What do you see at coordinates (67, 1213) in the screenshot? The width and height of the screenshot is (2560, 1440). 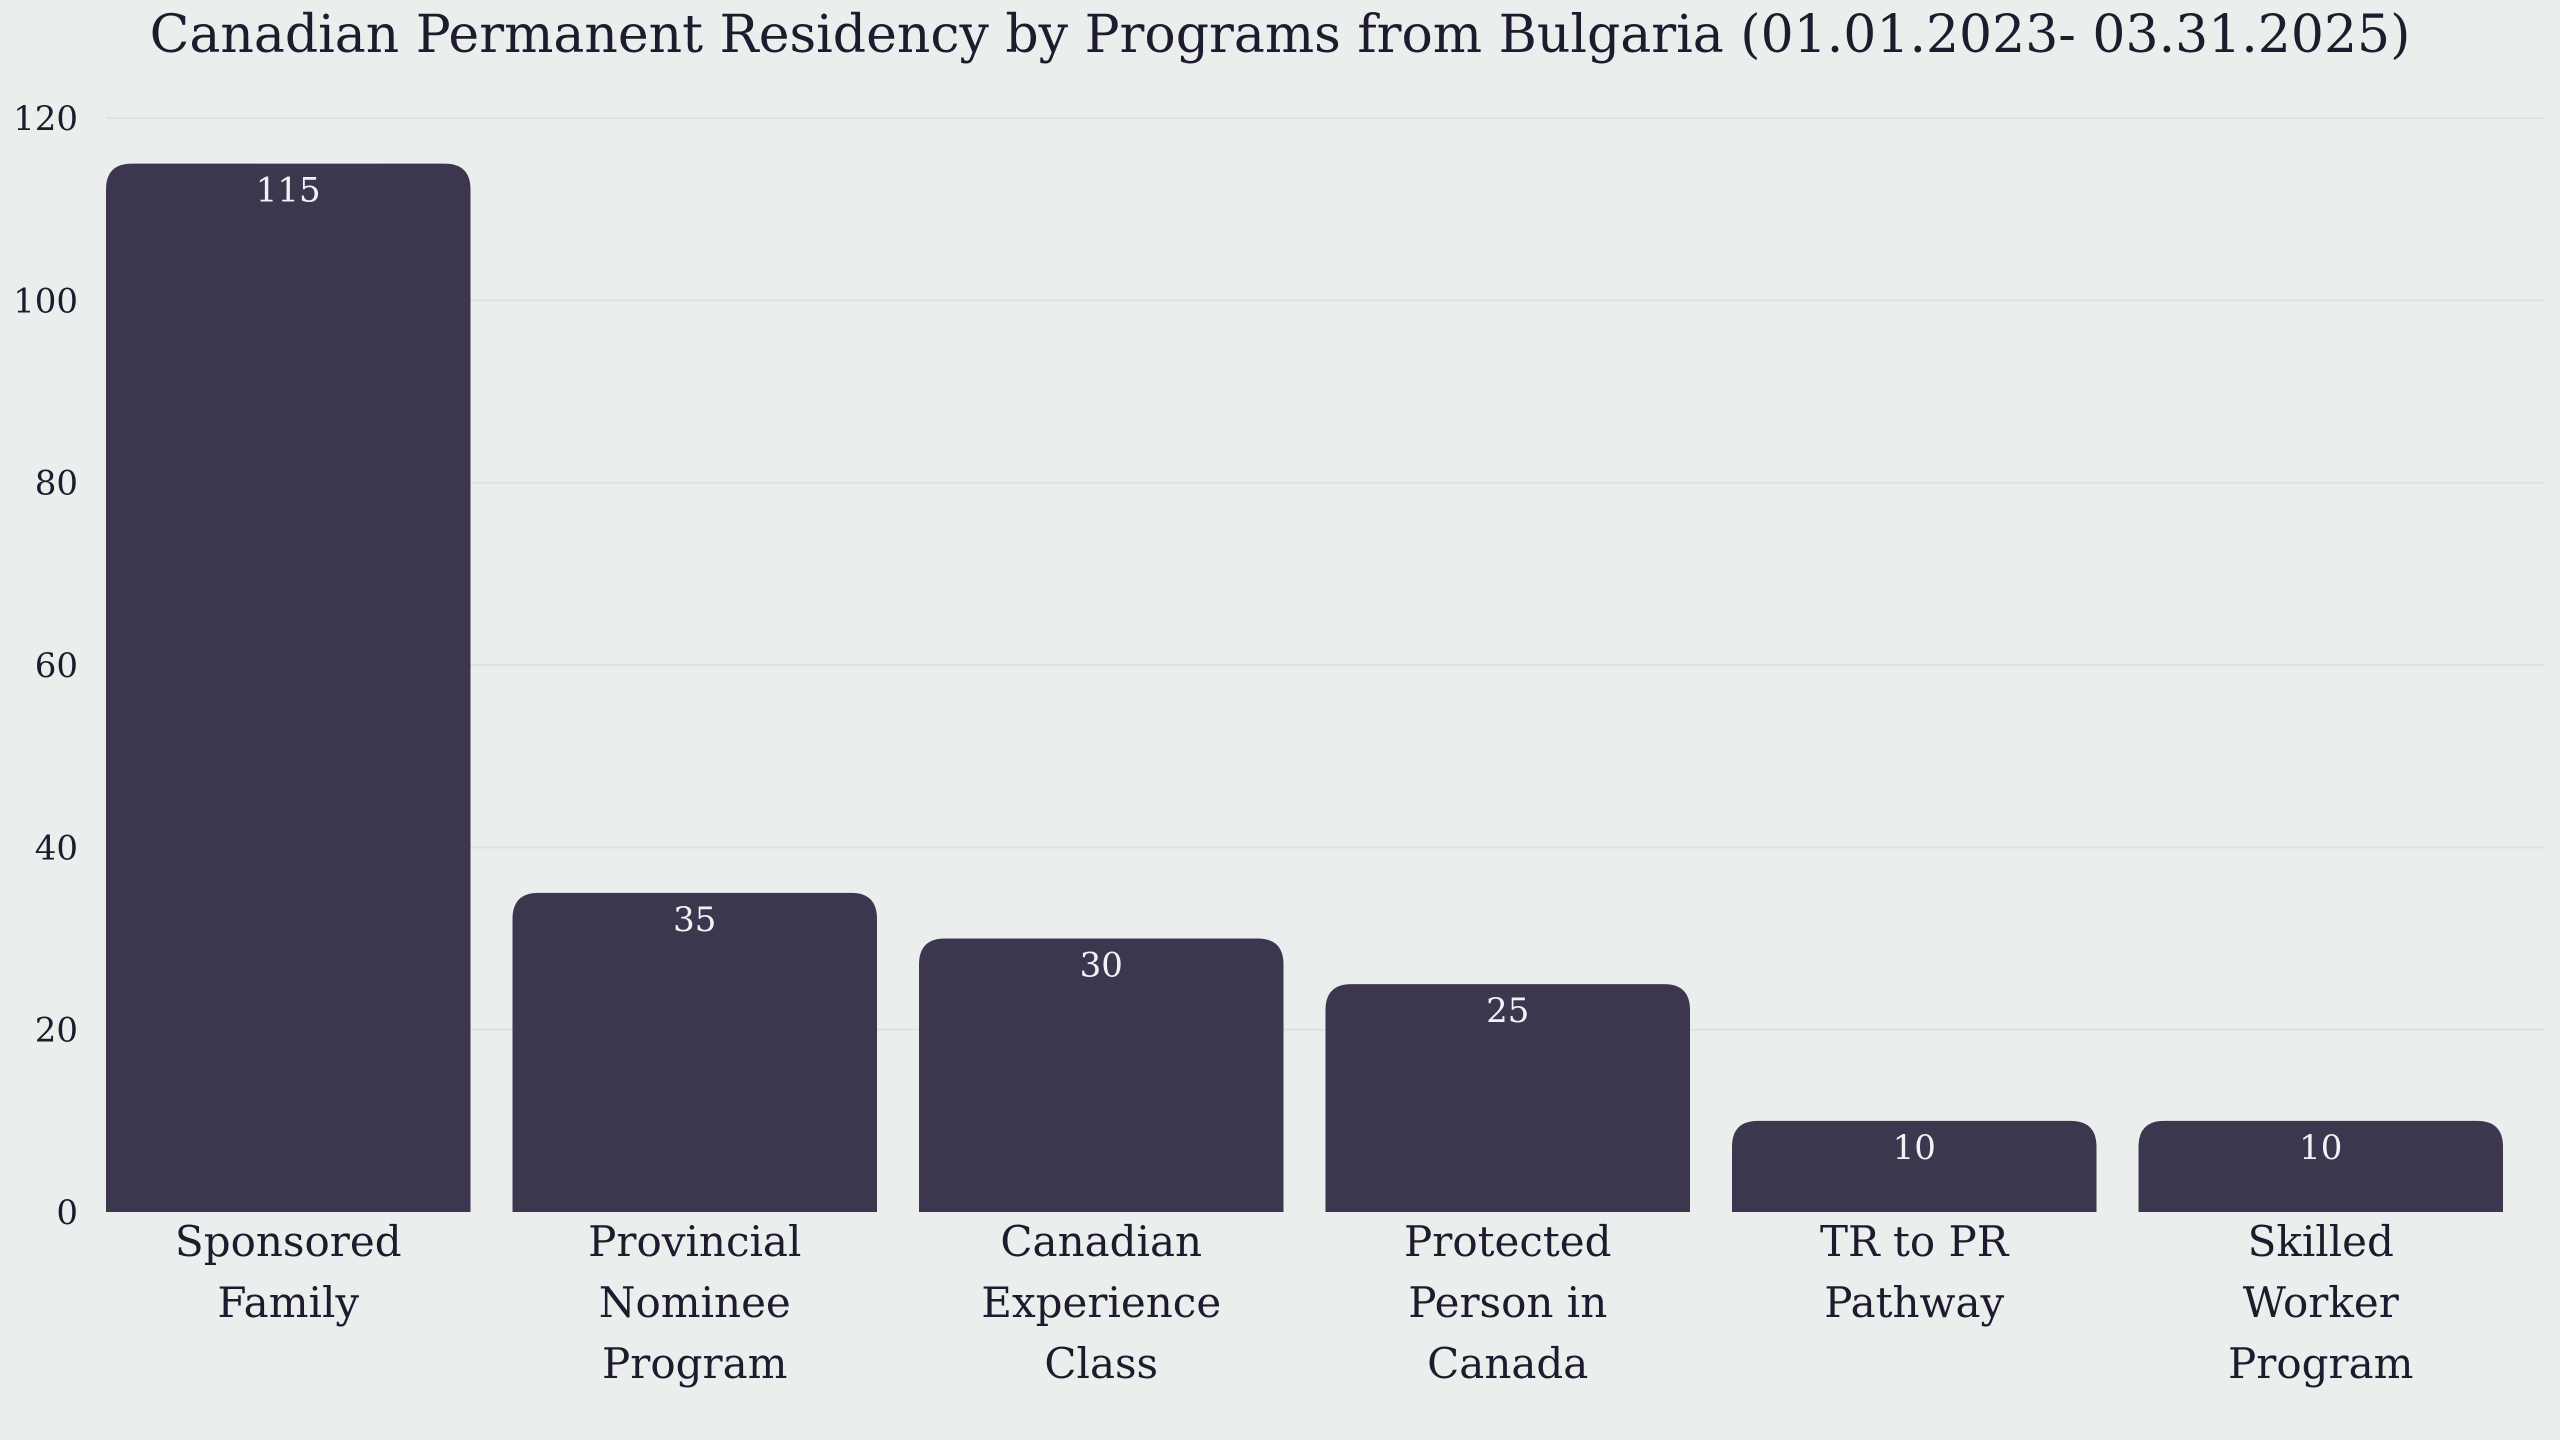 I see `y-tick-label: 0` at bounding box center [67, 1213].